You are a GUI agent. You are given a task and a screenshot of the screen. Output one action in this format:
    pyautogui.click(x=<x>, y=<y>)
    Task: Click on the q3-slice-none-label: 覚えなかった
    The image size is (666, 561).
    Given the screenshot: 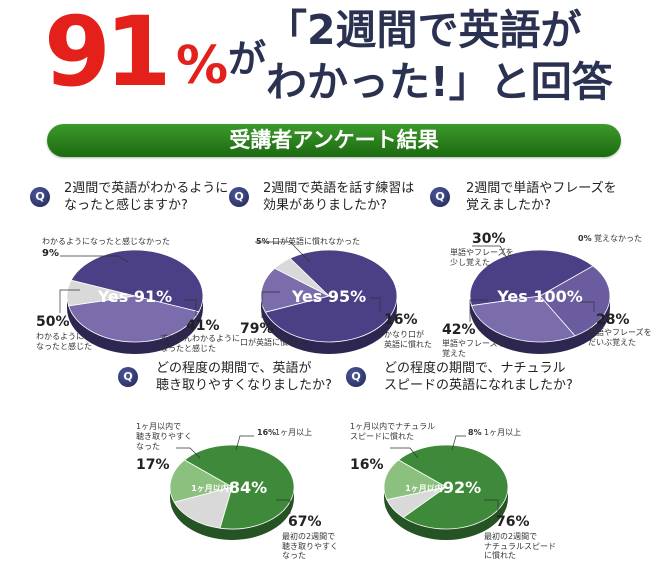 What is the action you would take?
    pyautogui.click(x=618, y=238)
    